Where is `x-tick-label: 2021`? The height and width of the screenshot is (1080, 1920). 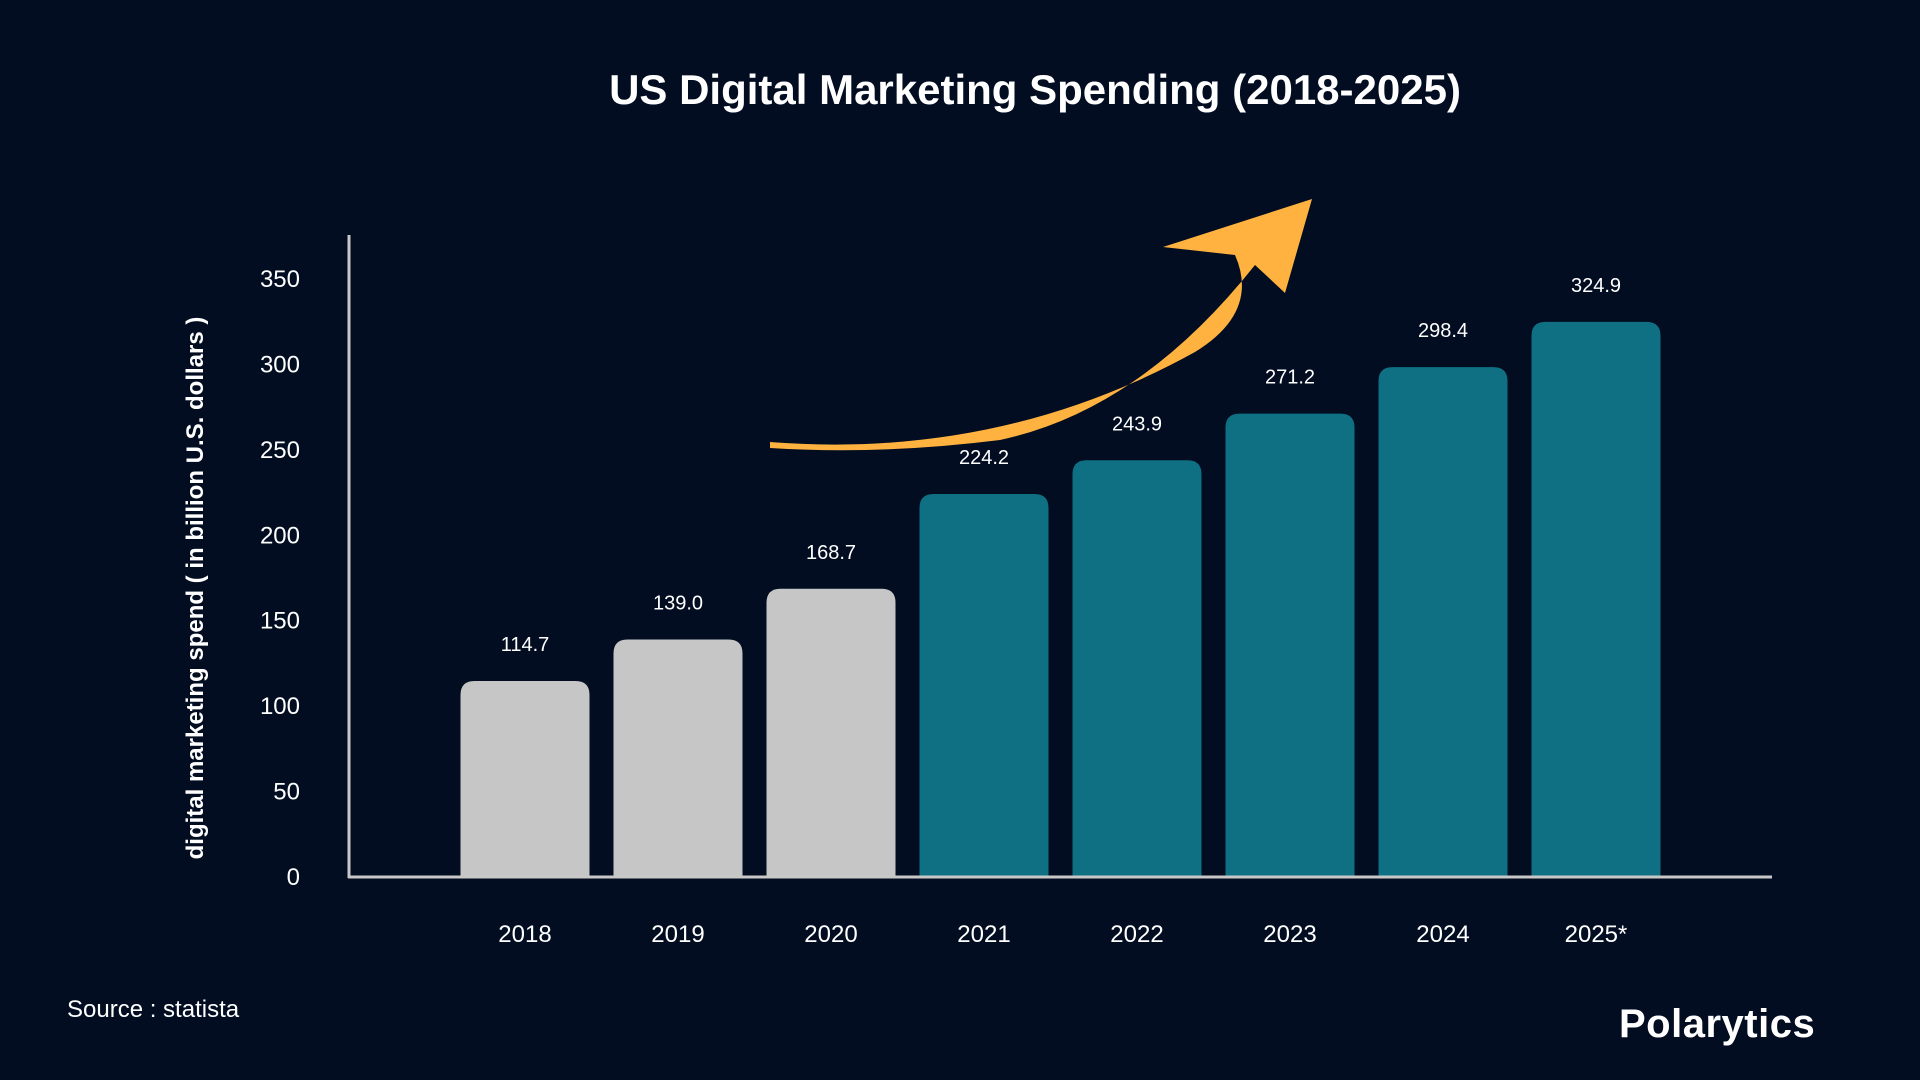 x-tick-label: 2021 is located at coordinates (983, 934).